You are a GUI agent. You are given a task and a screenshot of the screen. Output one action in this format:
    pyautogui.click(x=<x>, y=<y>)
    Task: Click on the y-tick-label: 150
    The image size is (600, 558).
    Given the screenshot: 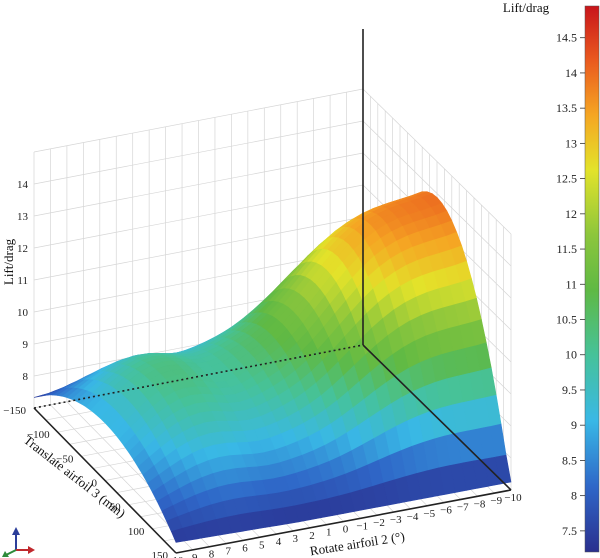 What is the action you would take?
    pyautogui.click(x=160, y=554)
    